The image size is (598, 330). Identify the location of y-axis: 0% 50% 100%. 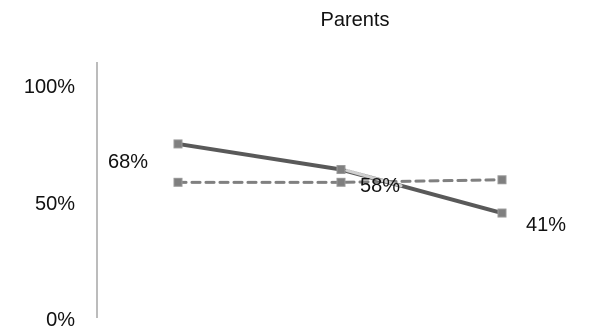
(61, 196).